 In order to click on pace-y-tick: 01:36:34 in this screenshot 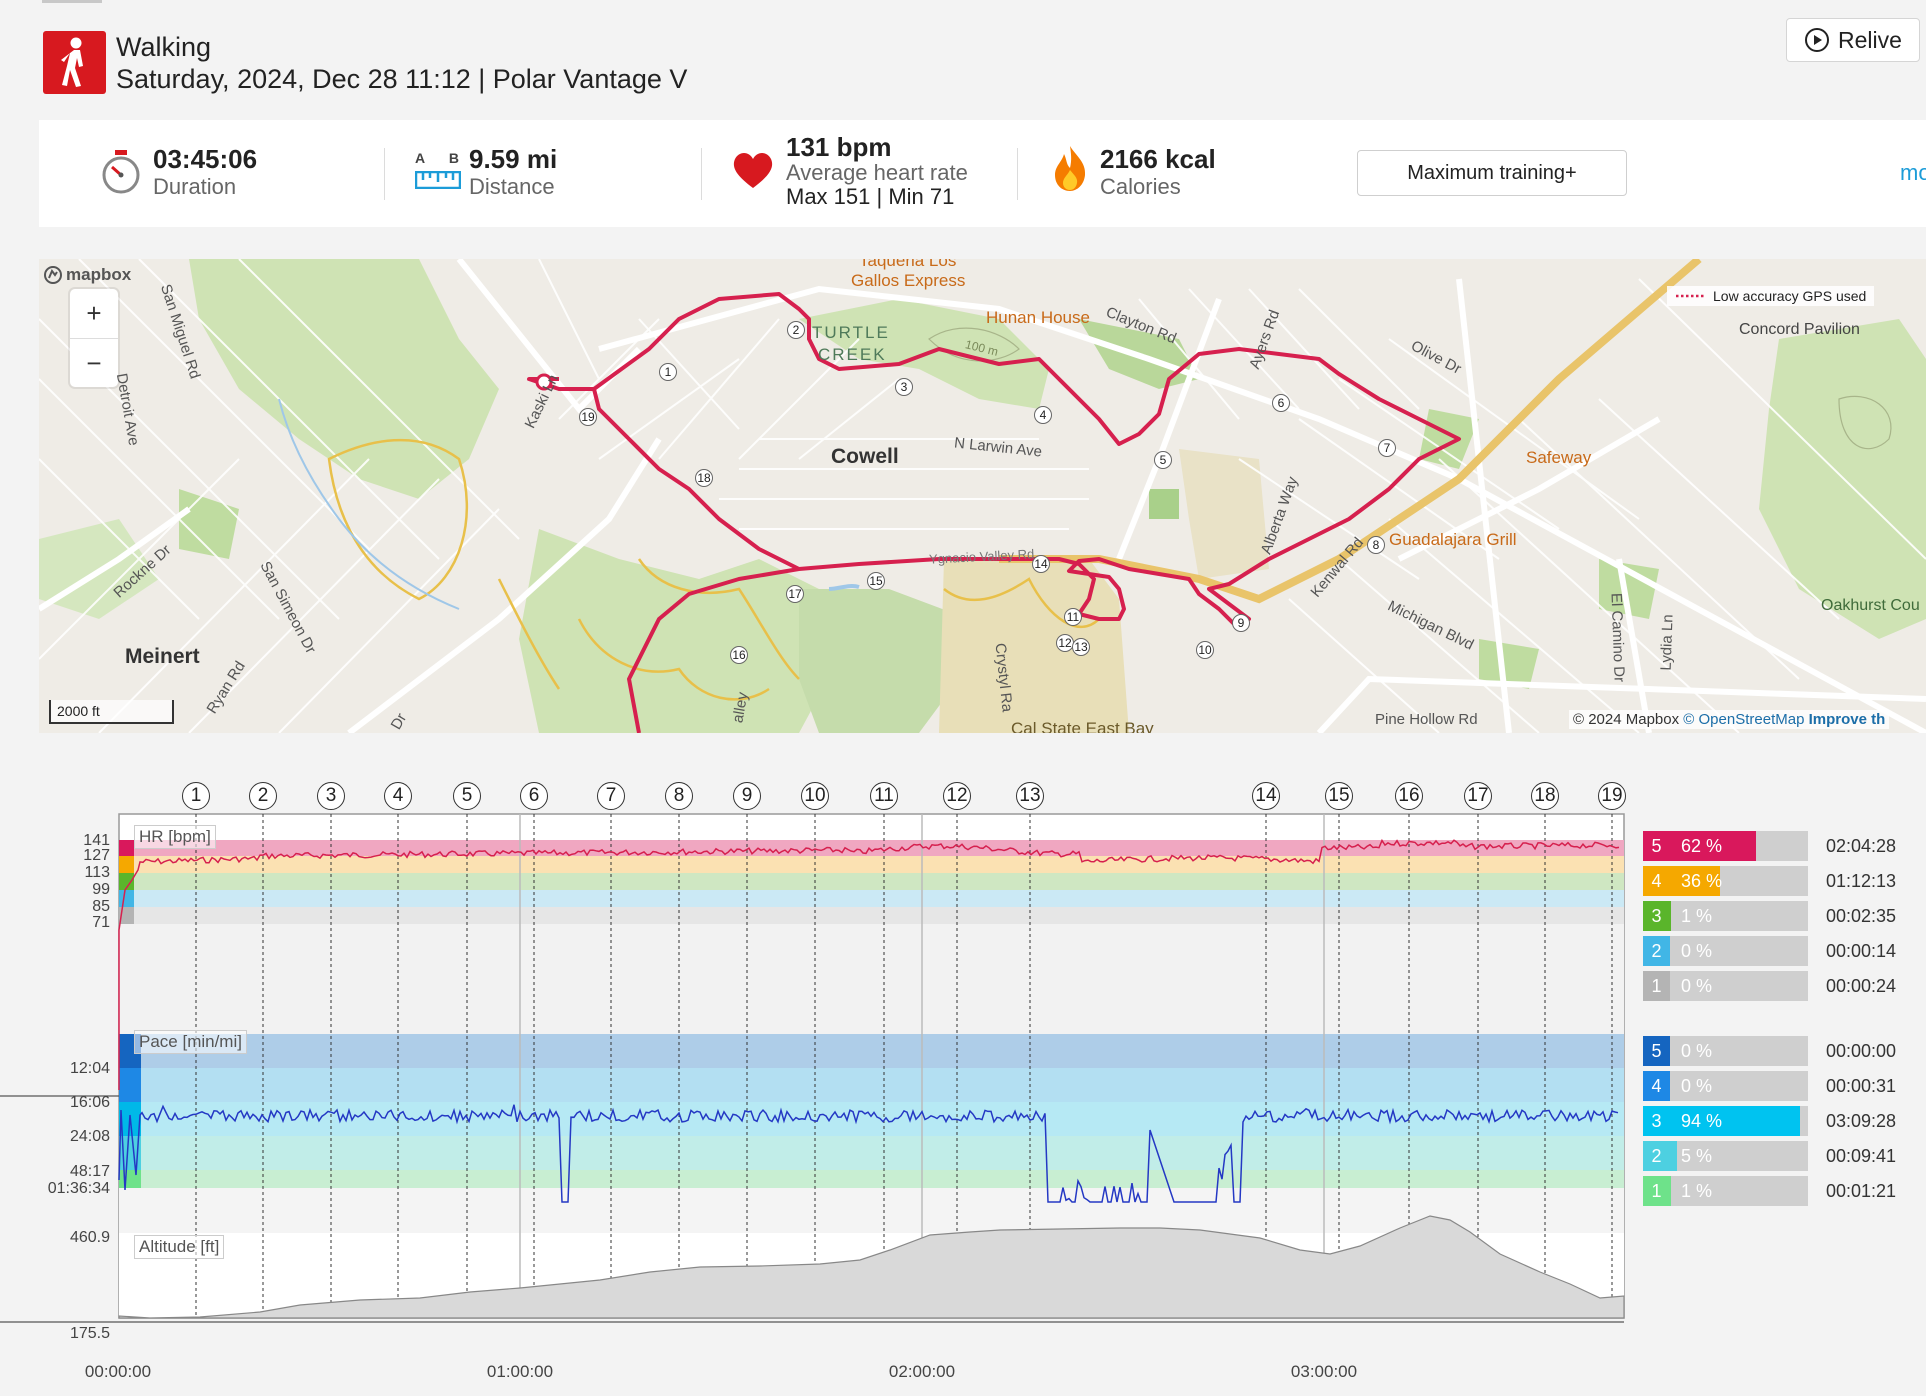, I will do `click(78, 1188)`.